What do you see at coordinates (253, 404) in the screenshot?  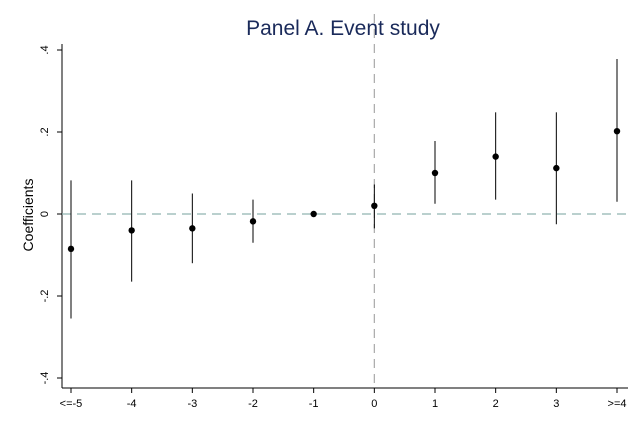 I see `x-tick-label: -2` at bounding box center [253, 404].